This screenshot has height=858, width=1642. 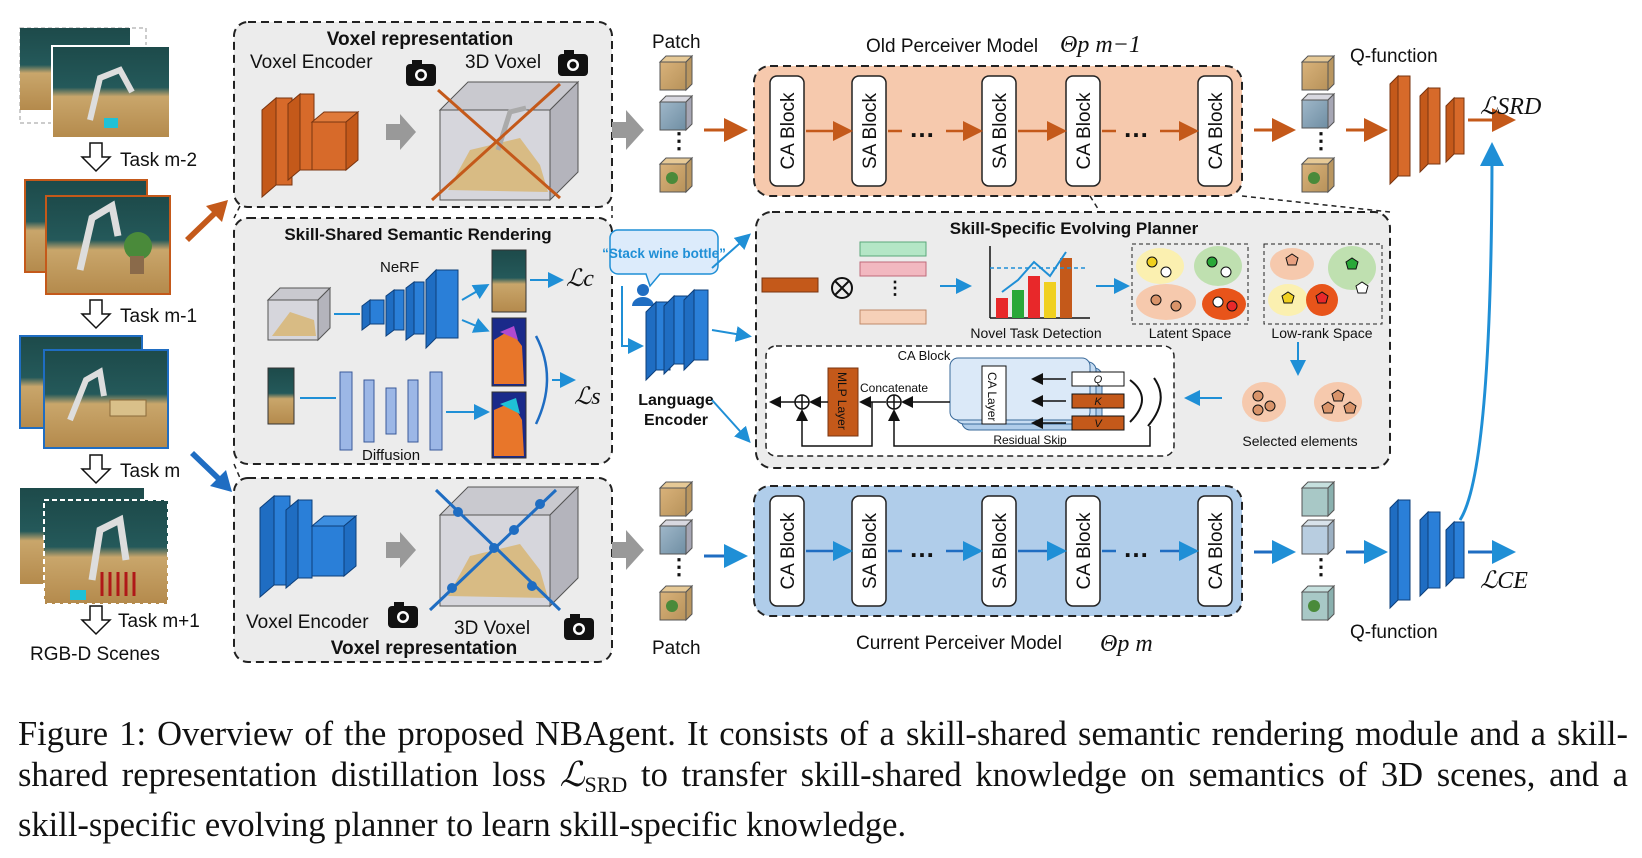 What do you see at coordinates (580, 279) in the screenshot?
I see `loss-c: ℒc` at bounding box center [580, 279].